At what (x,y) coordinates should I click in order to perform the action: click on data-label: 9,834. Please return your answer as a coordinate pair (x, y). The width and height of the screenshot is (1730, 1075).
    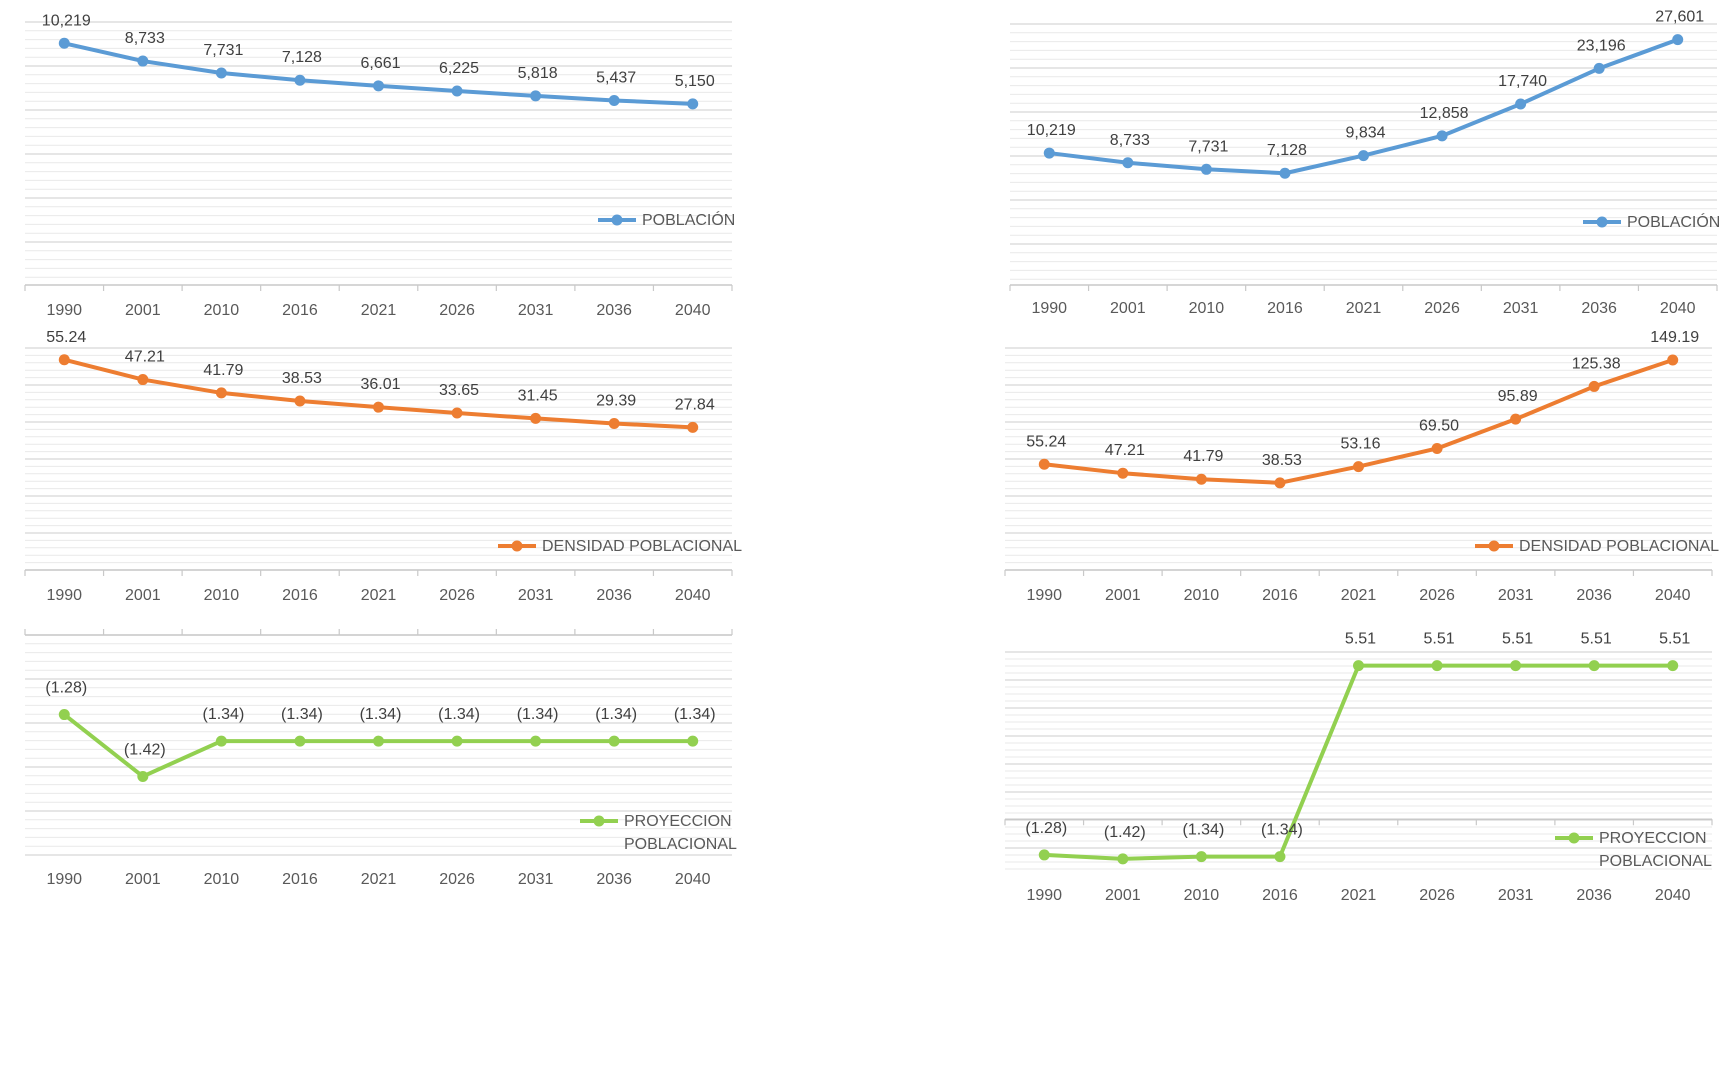
    Looking at the image, I should click on (1365, 133).